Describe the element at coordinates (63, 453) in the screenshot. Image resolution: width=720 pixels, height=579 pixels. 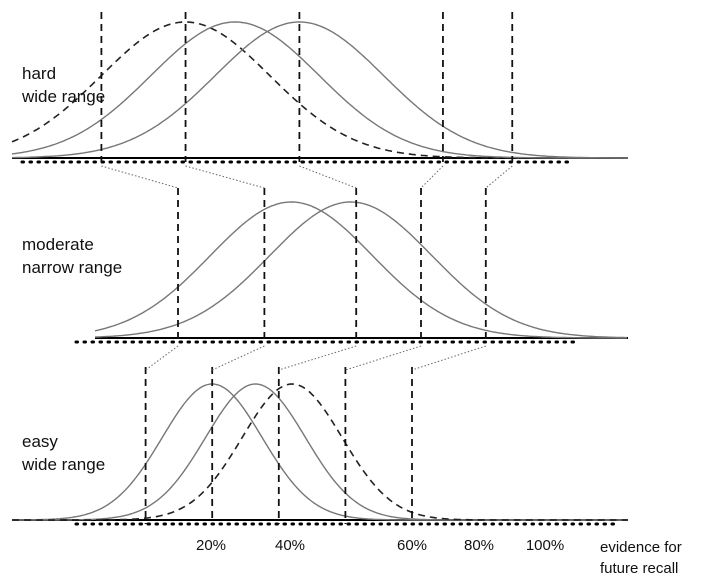
I see `panel-label-easy: easy wide range` at that location.